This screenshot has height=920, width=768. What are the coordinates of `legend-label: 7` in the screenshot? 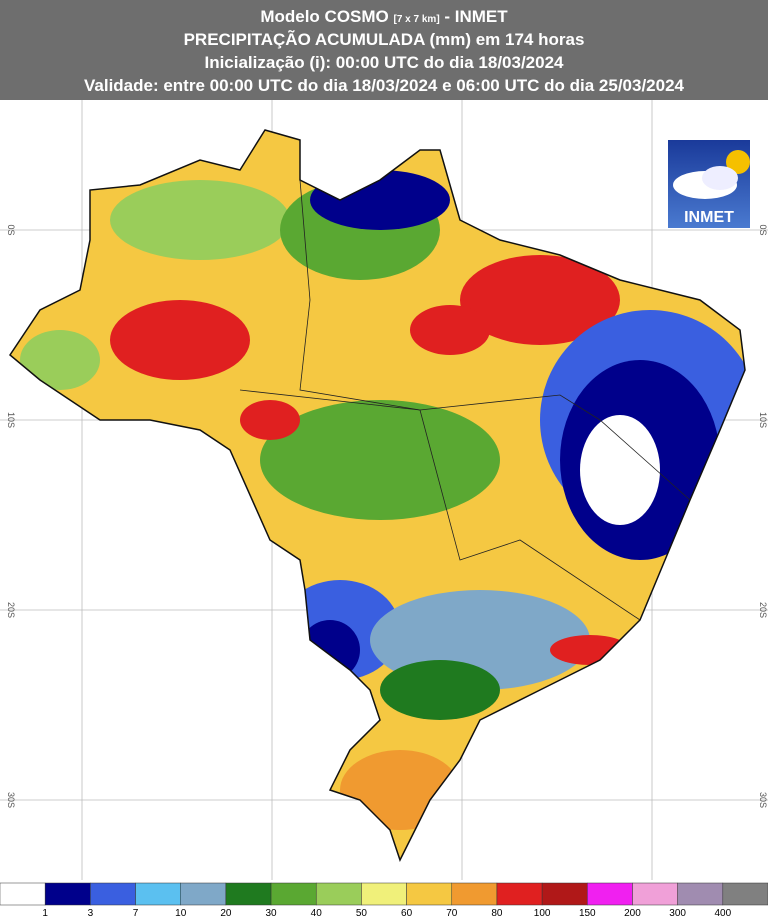 It's located at (136, 913).